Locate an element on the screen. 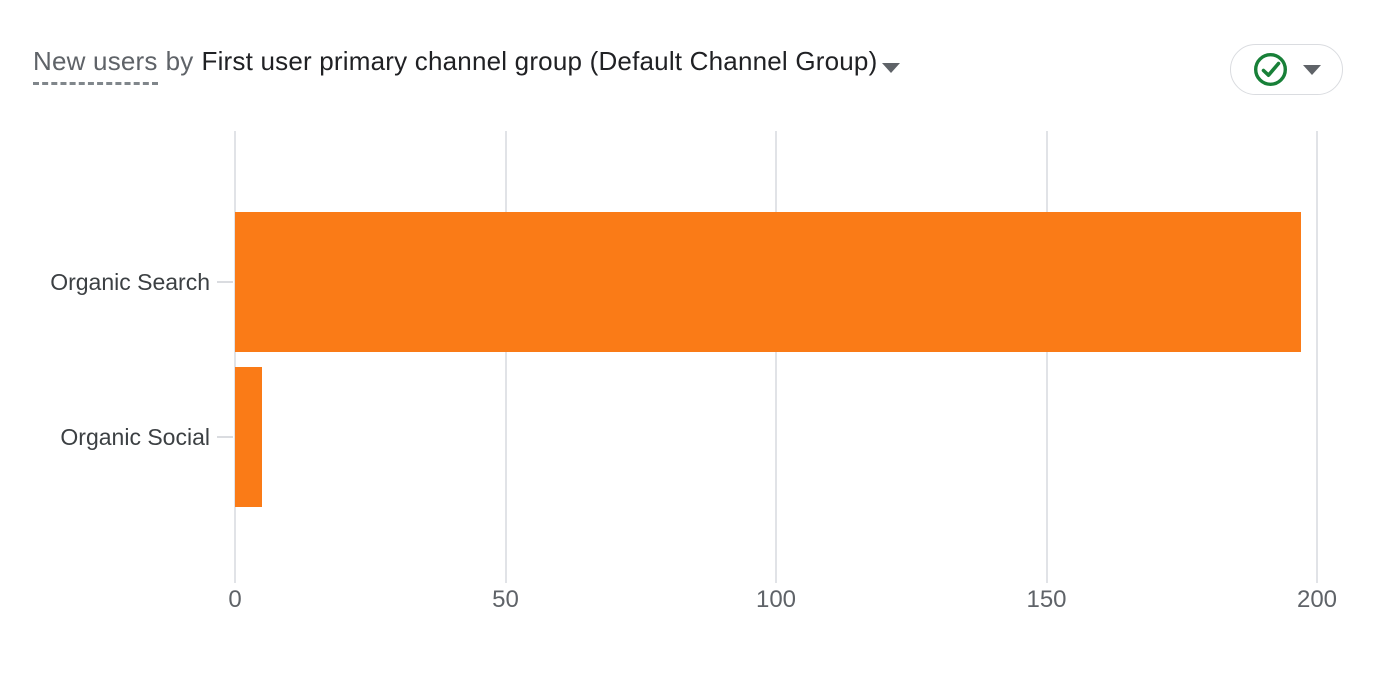  data-quality-button is located at coordinates (1286, 69).